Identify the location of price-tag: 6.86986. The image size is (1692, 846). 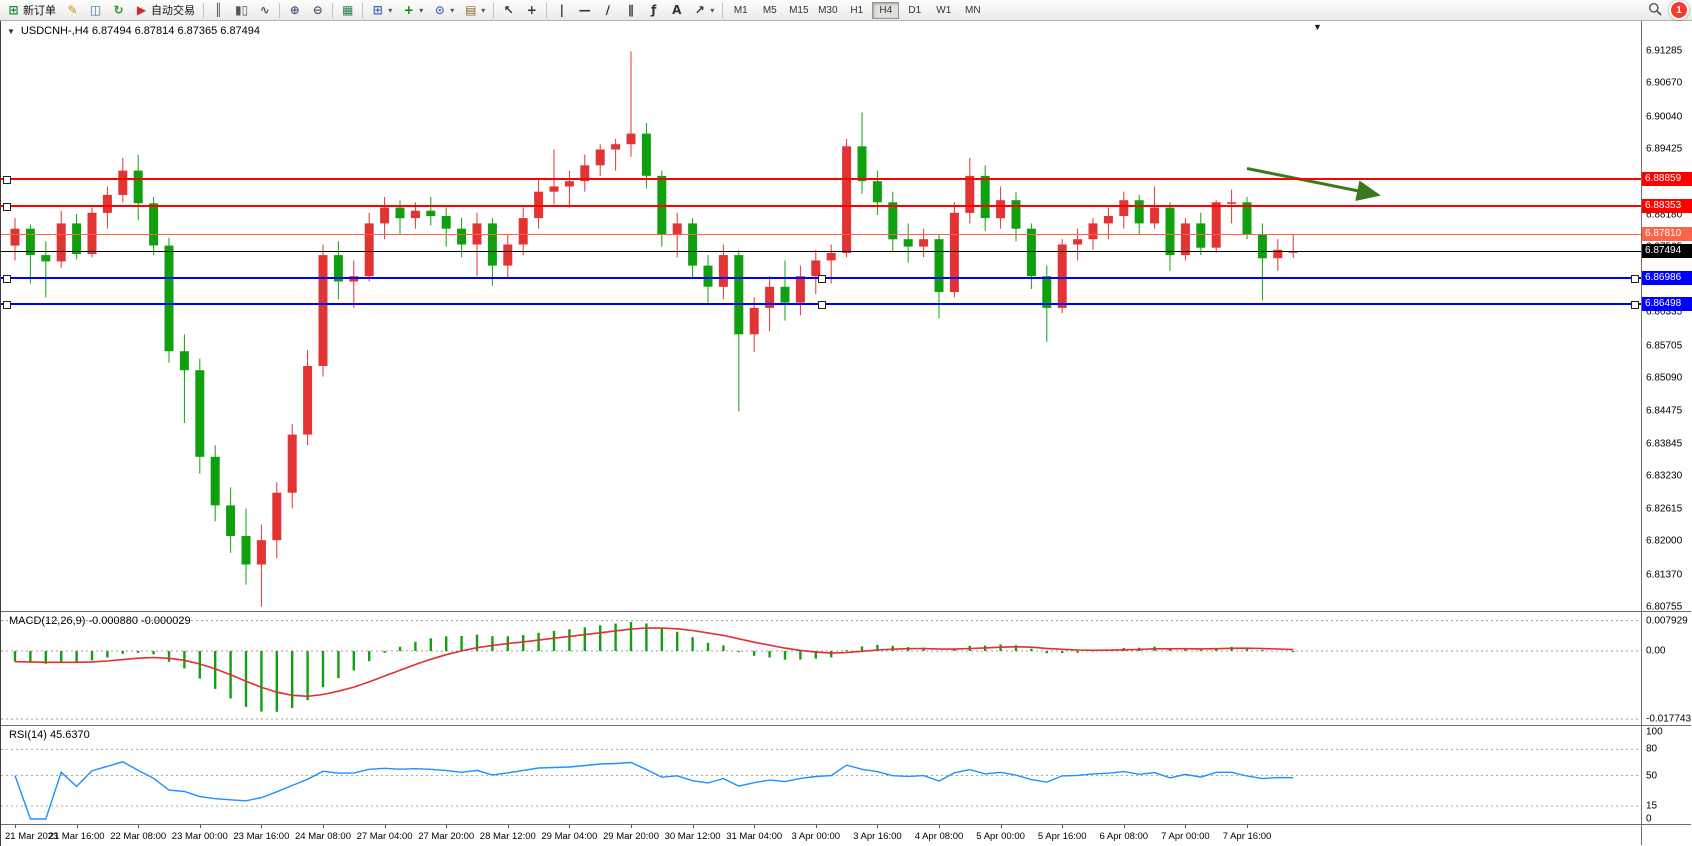
(1667, 277).